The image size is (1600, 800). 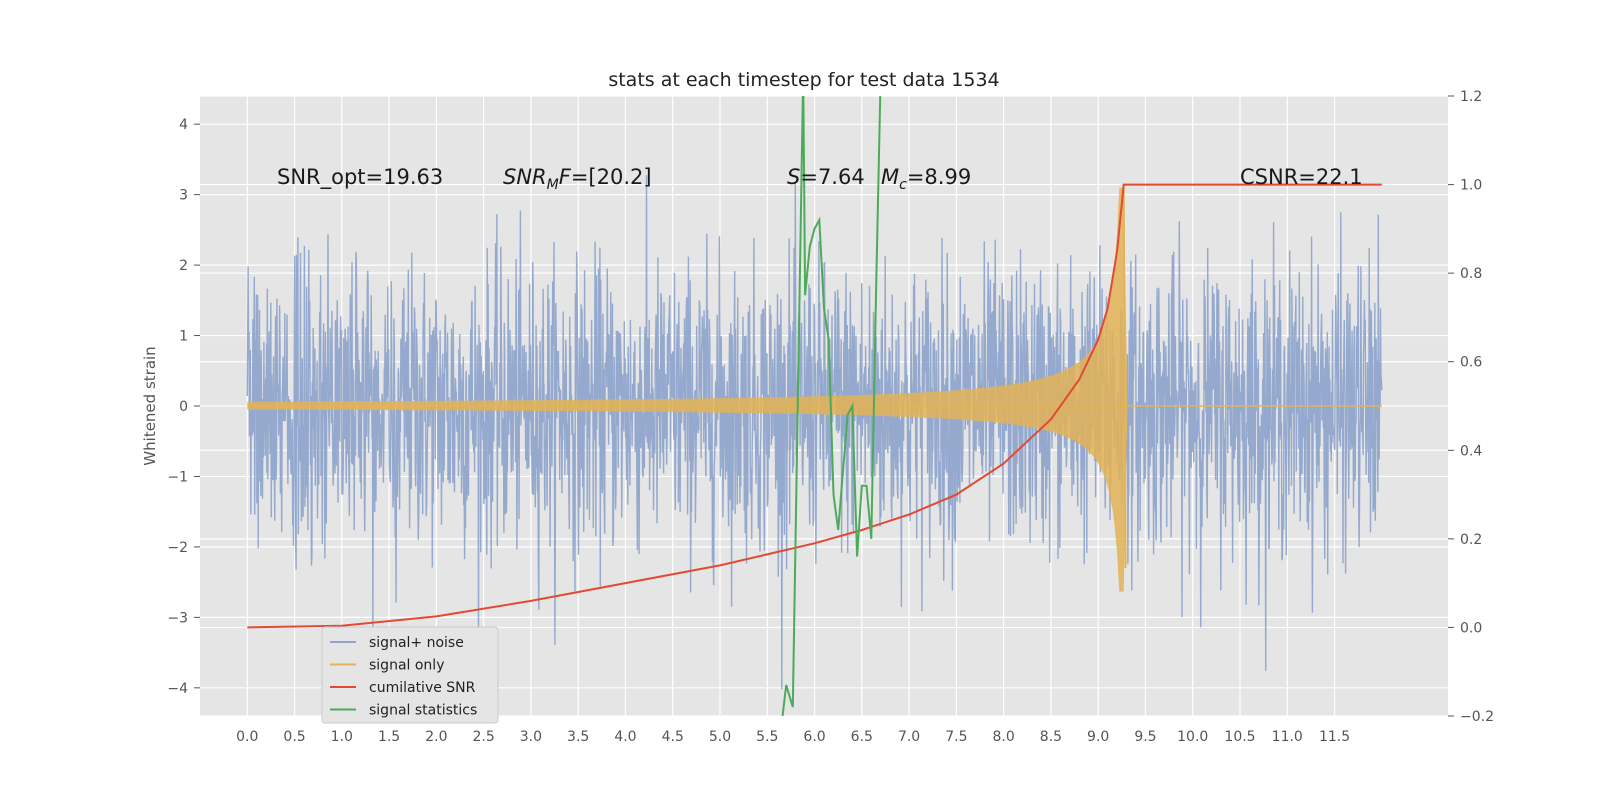 What do you see at coordinates (939, 177) in the screenshot?
I see `mc-value: =8.99` at bounding box center [939, 177].